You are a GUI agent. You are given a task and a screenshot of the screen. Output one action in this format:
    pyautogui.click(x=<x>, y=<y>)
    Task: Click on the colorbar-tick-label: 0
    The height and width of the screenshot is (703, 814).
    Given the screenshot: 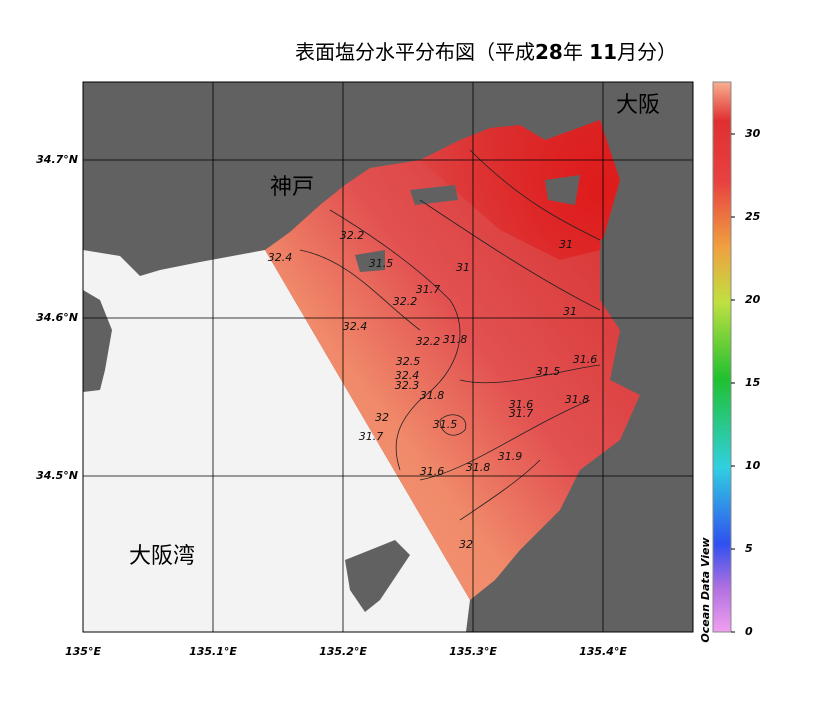 What is the action you would take?
    pyautogui.click(x=749, y=631)
    